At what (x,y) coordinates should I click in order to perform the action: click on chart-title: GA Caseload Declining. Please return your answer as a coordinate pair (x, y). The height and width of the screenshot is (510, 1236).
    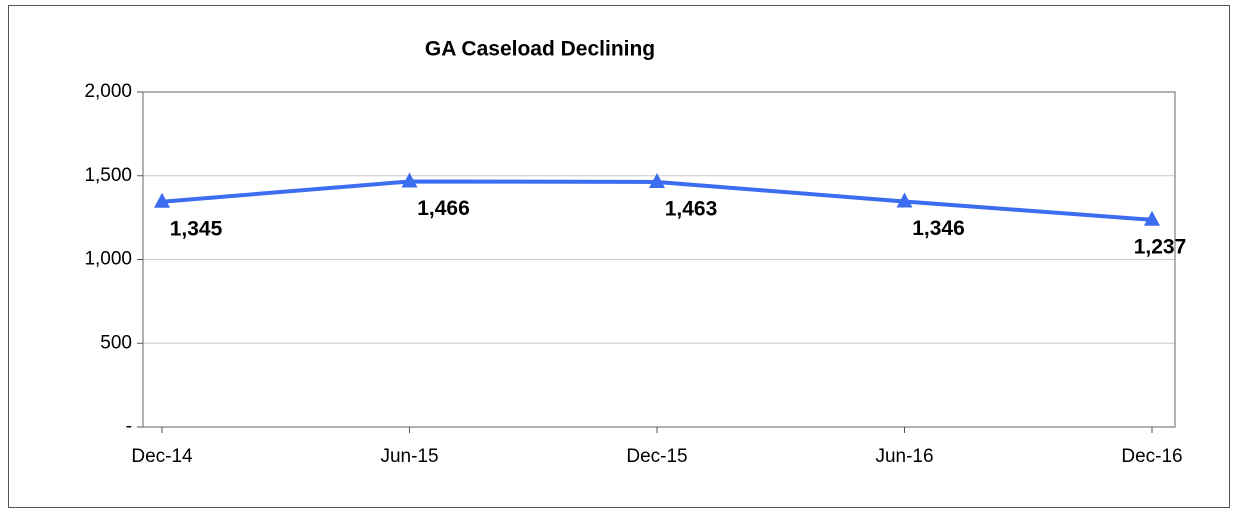
    Looking at the image, I should click on (540, 49).